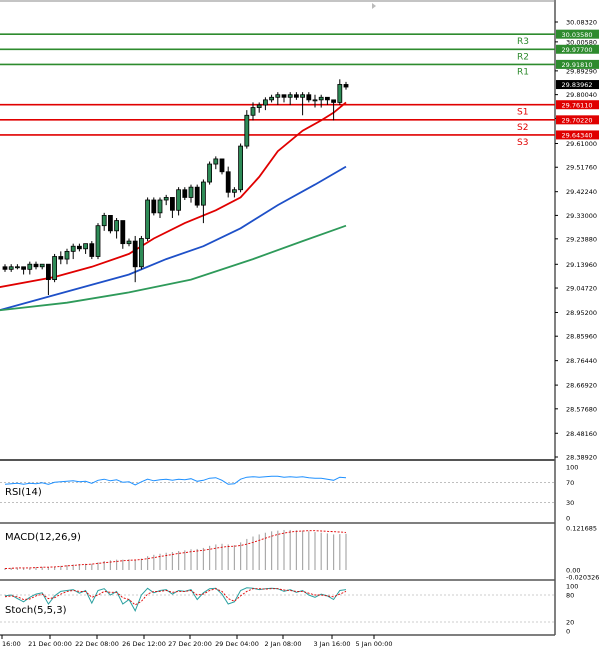  Describe the element at coordinates (522, 128) in the screenshot. I see `level-label-s2: S2` at that location.